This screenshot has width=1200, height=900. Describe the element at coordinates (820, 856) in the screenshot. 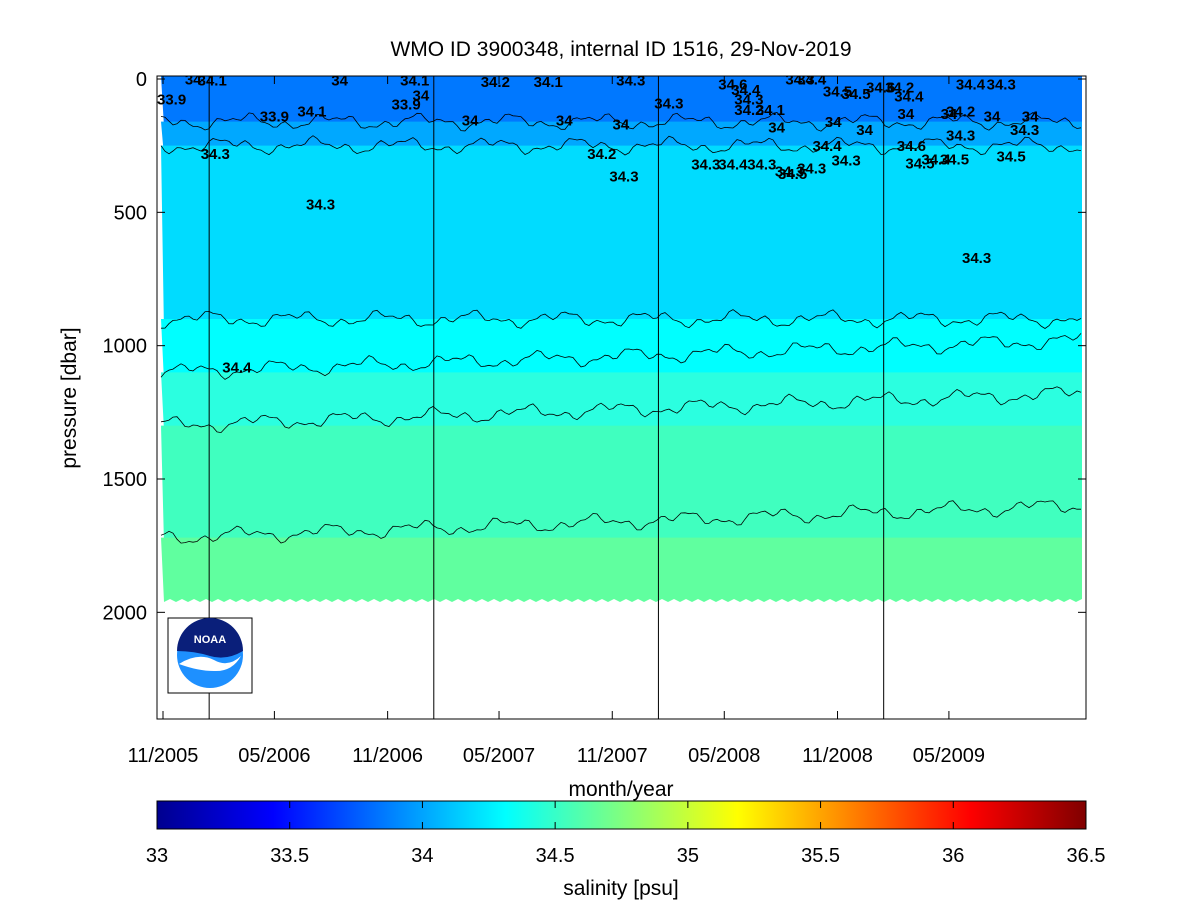

I see `colorbar-tick-label: 35.5` at that location.